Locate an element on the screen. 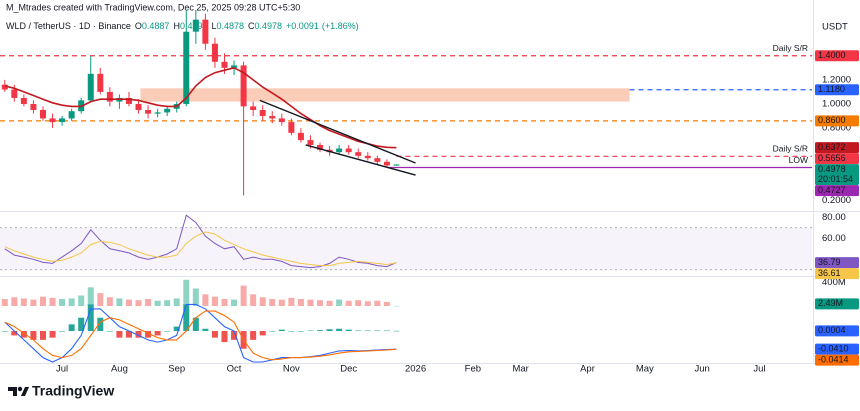  x-tick-label: Apr is located at coordinates (587, 369).